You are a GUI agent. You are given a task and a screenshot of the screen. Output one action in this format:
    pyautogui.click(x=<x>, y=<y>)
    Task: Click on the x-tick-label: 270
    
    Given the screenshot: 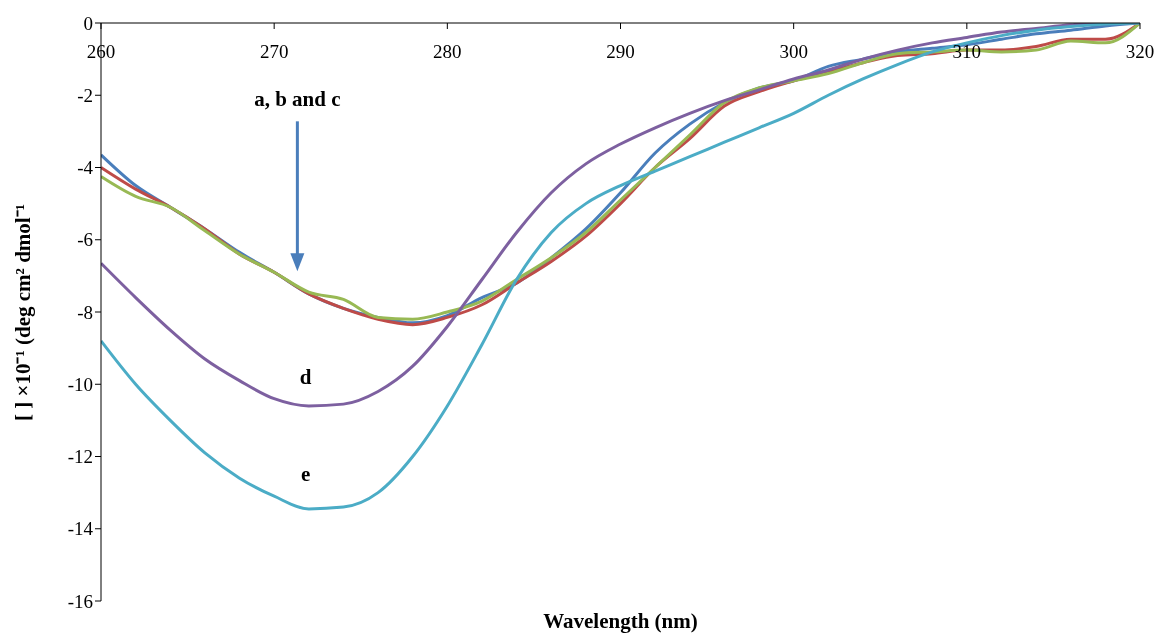 What is the action you would take?
    pyautogui.click(x=274, y=52)
    